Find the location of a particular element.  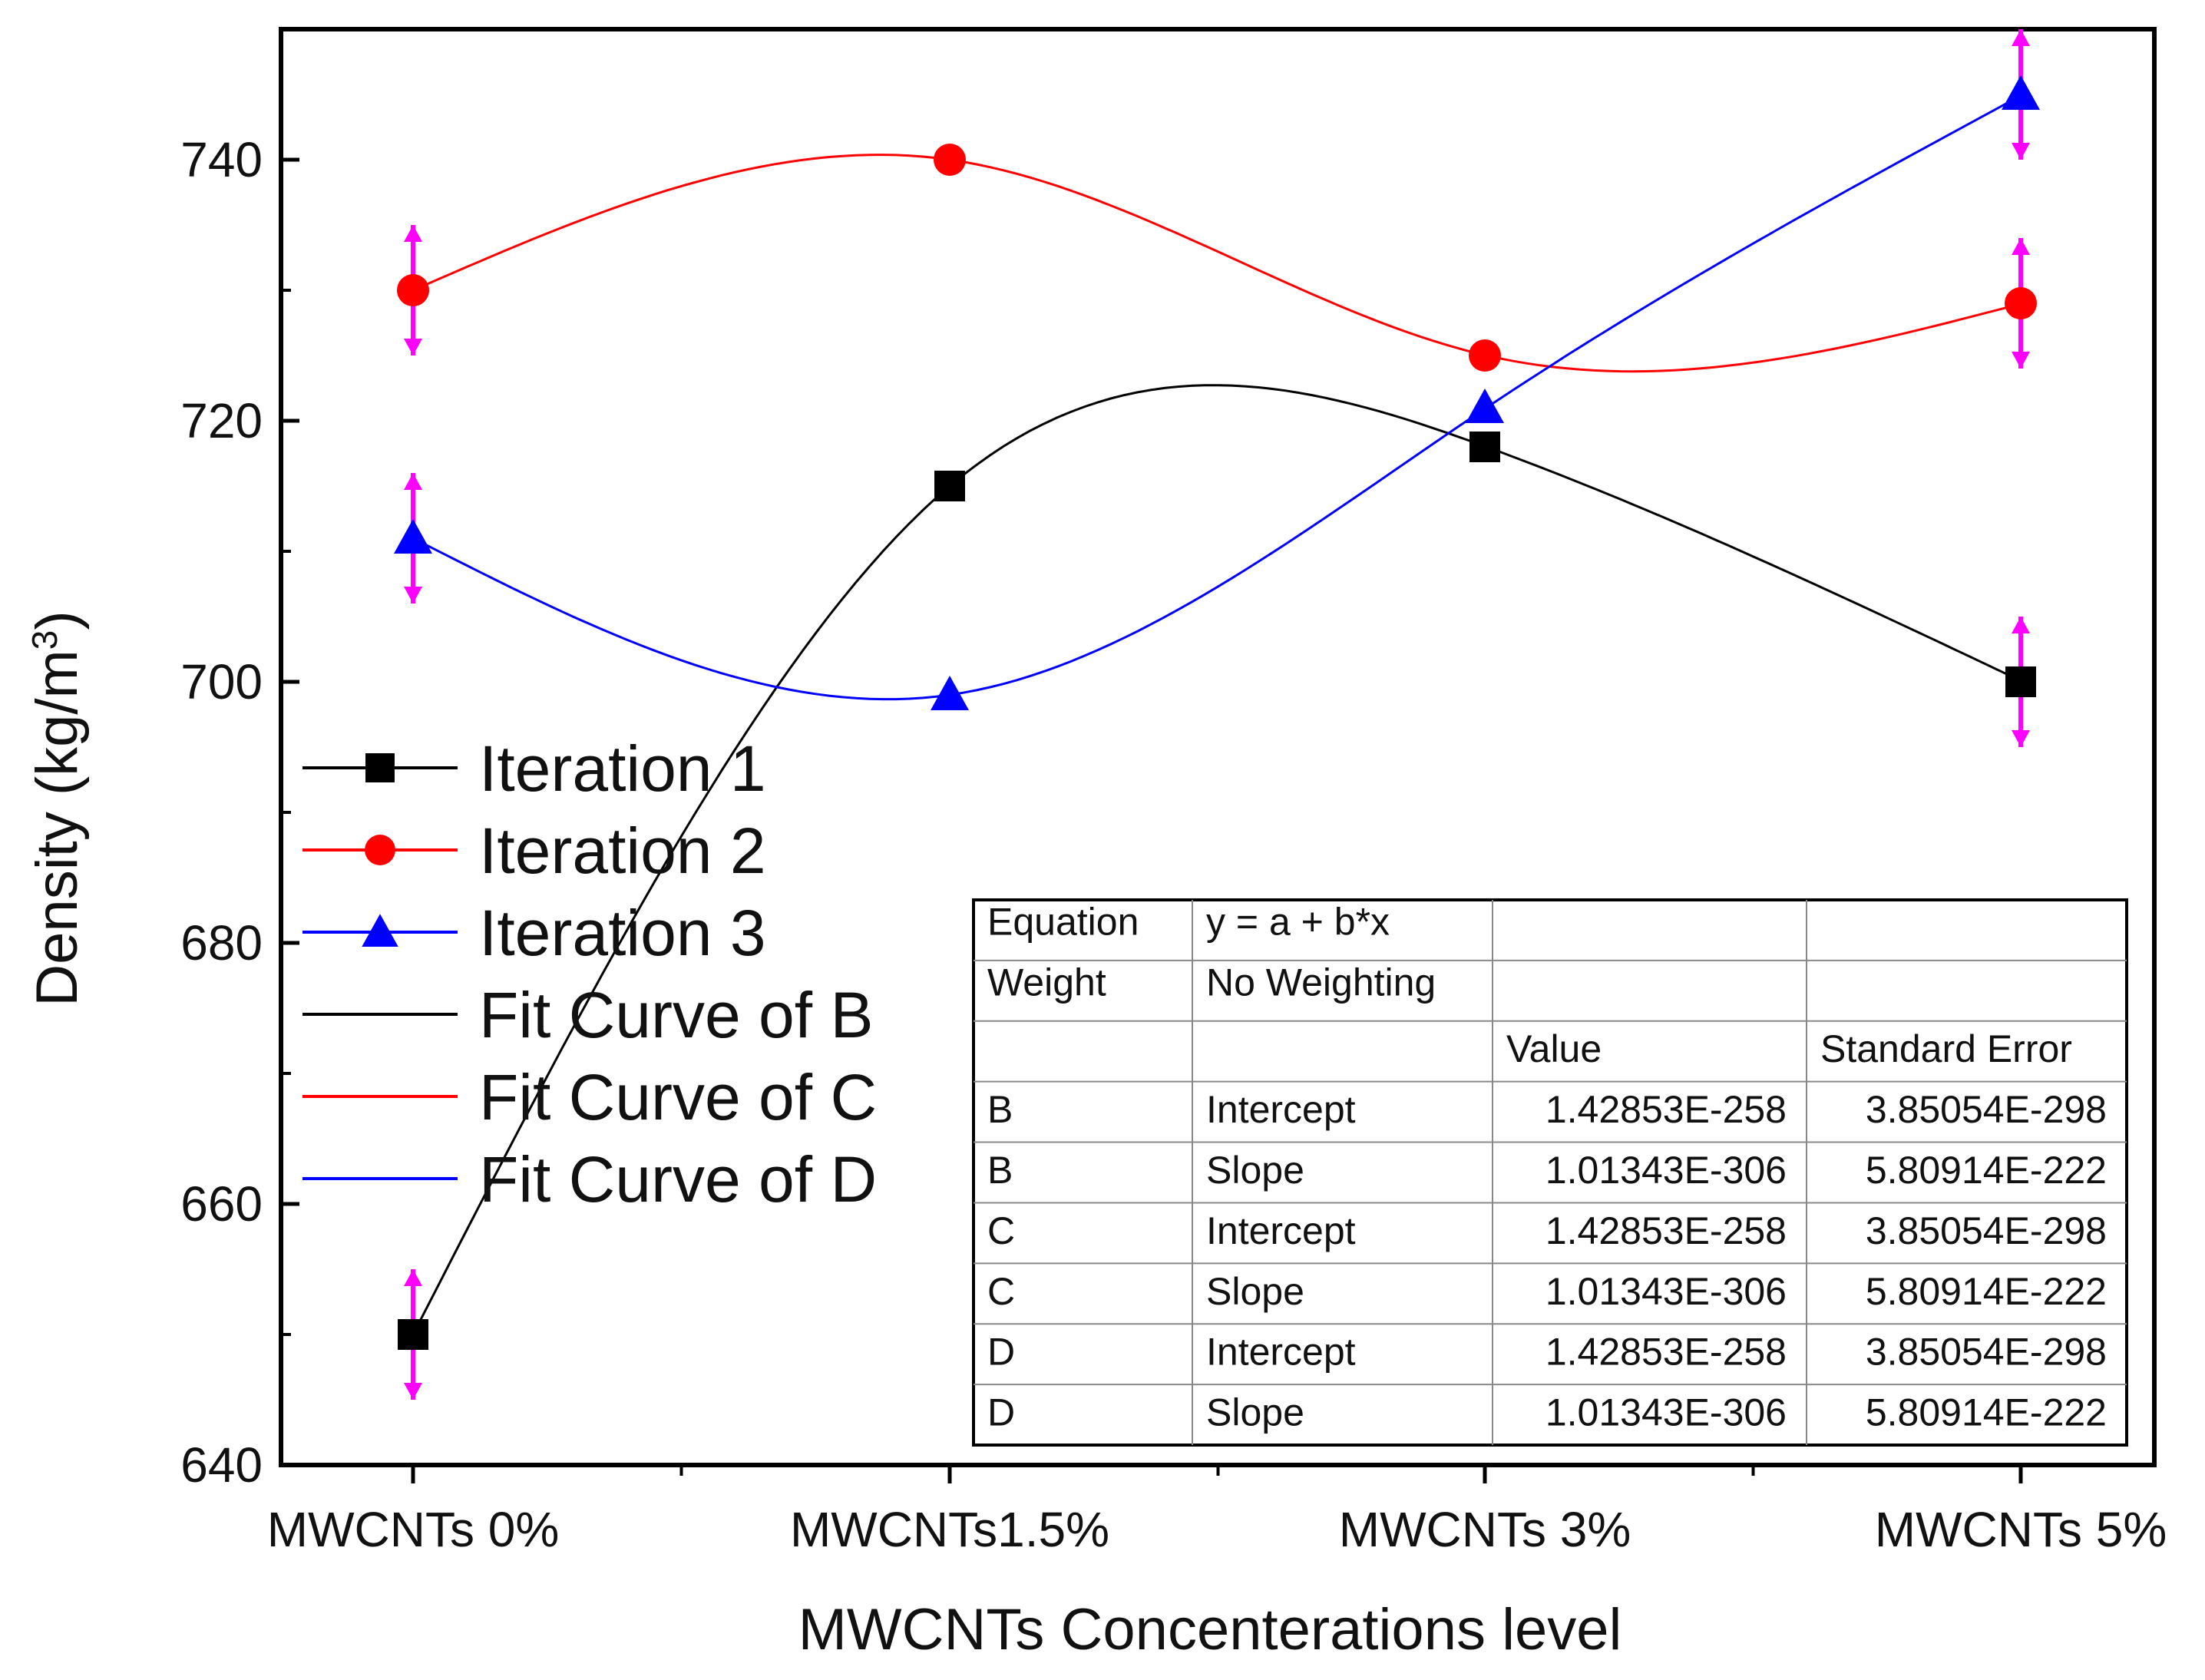

y-tick-label: 660 is located at coordinates (222, 1204).